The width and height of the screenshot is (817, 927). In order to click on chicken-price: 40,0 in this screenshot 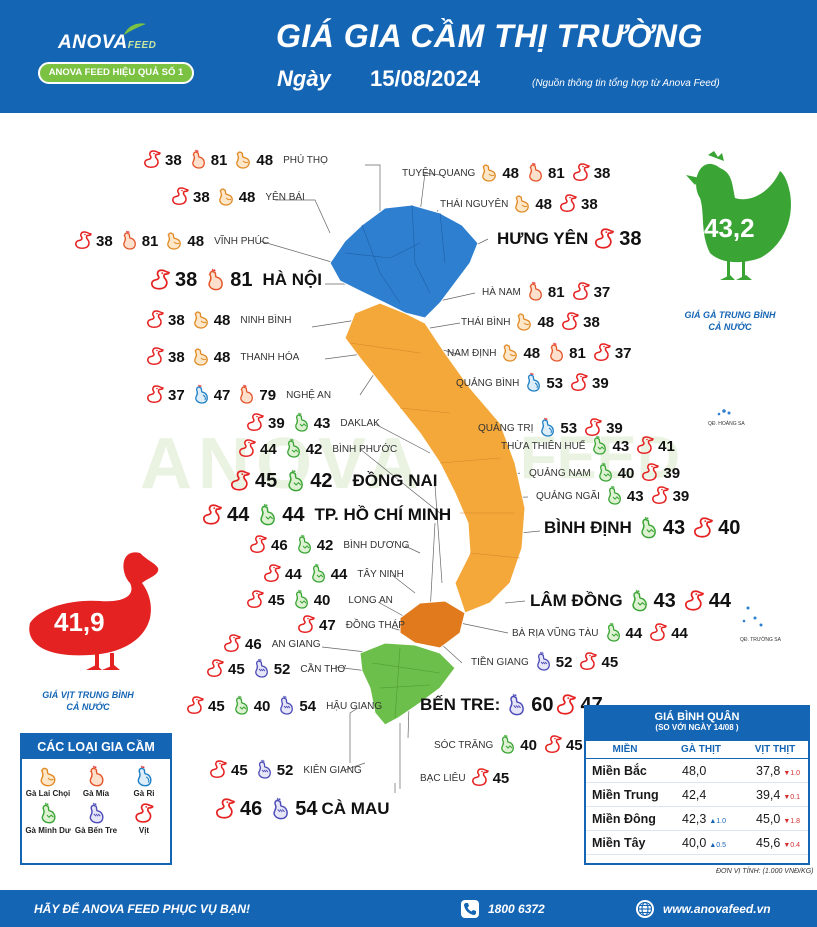, I will do `click(694, 842)`.